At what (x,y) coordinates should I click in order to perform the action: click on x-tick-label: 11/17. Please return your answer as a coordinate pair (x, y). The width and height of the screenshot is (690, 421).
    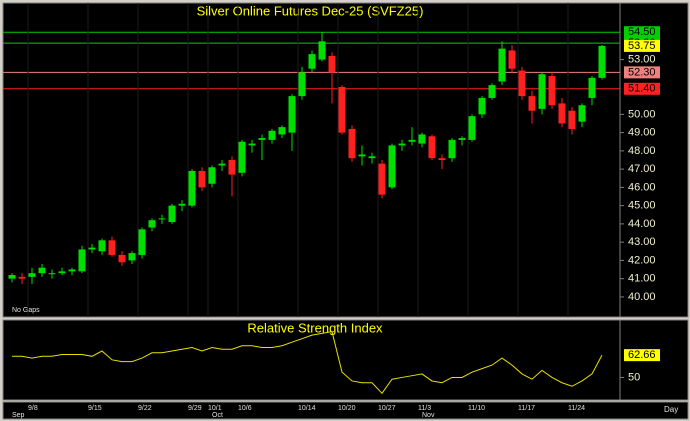
    Looking at the image, I should click on (526, 408).